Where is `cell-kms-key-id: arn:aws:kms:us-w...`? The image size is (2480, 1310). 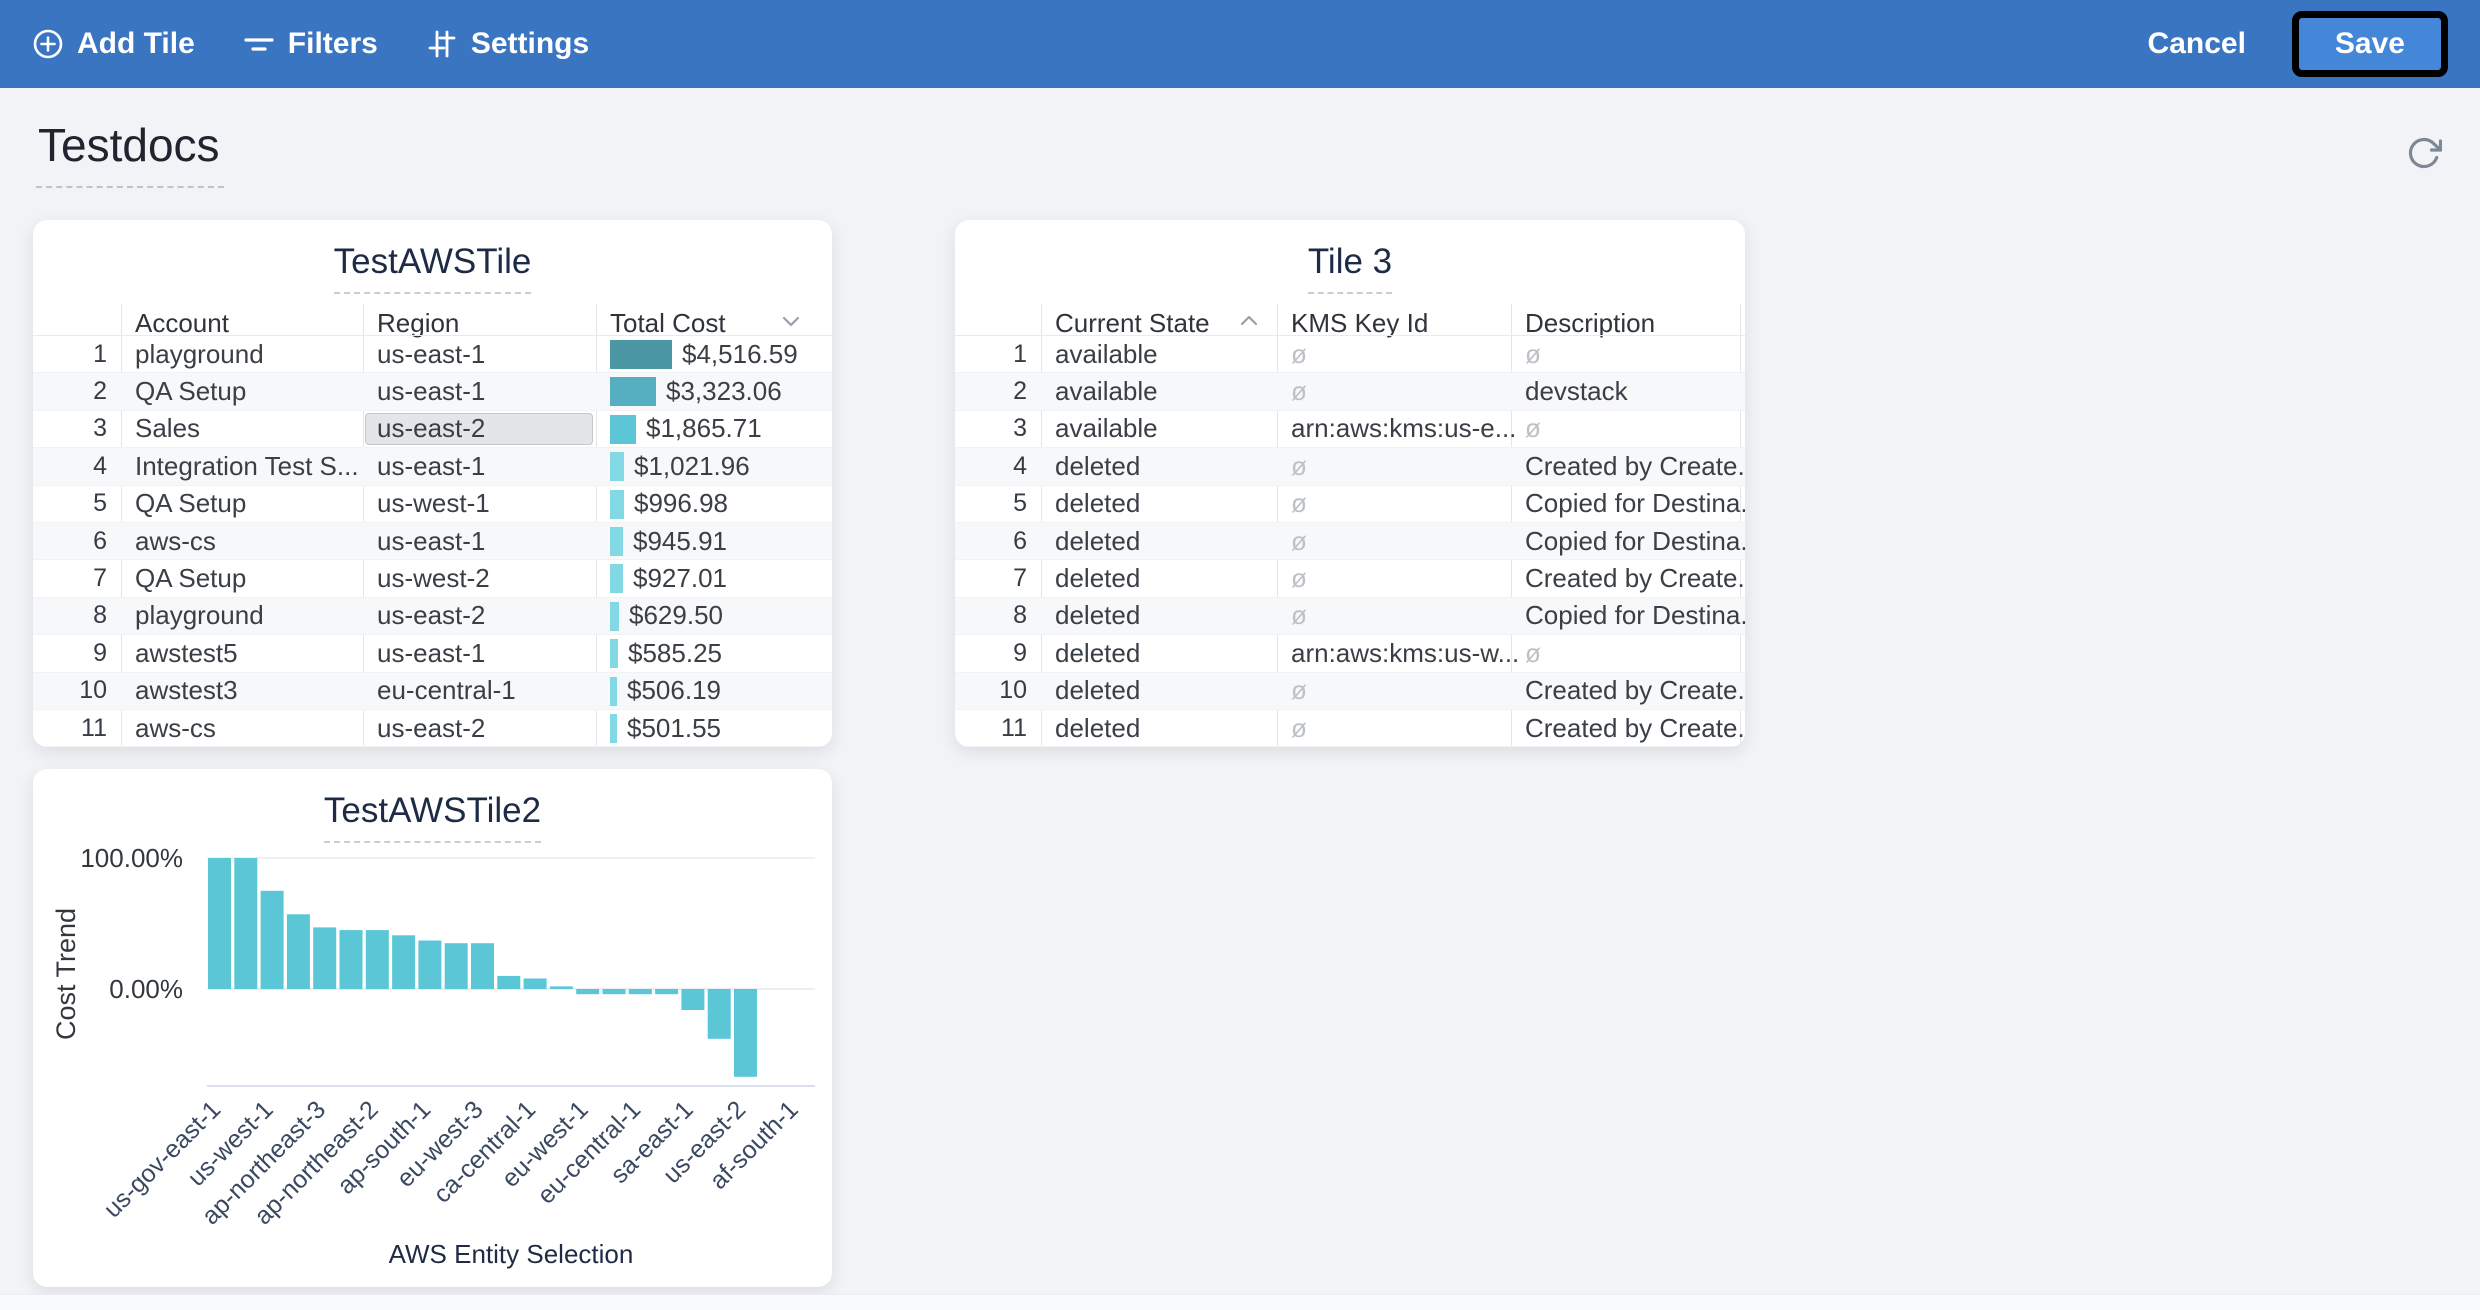
cell-kms-key-id: arn:aws:kms:us-w... is located at coordinates (1405, 652).